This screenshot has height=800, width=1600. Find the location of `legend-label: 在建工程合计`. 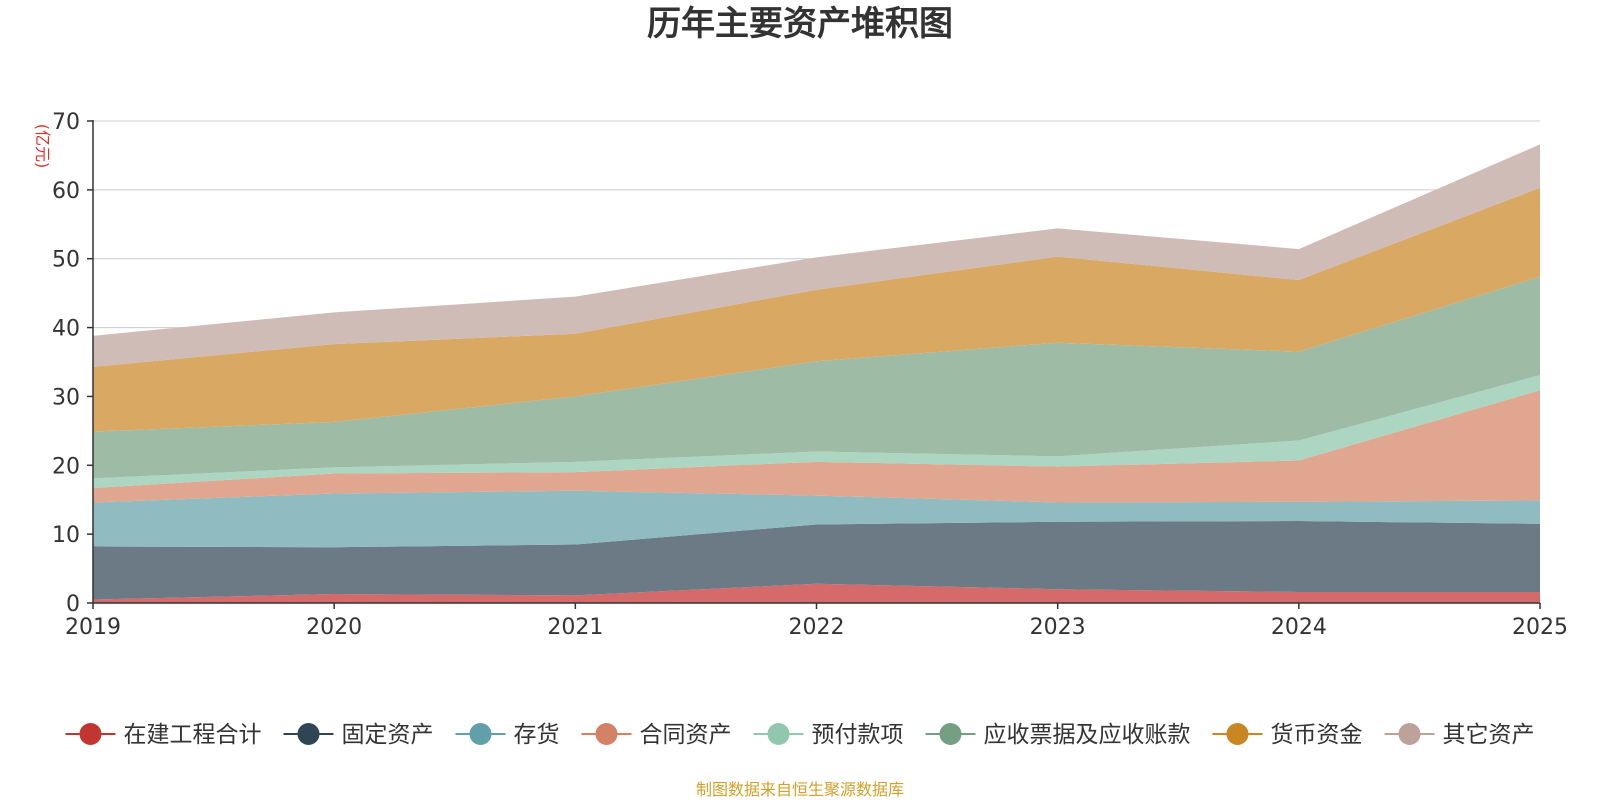

legend-label: 在建工程合计 is located at coordinates (193, 735).